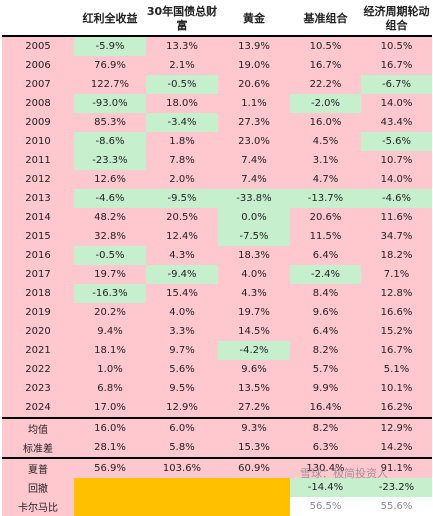 The height and width of the screenshot is (516, 433). I want to click on table-cell: 5.1%, so click(396, 369).